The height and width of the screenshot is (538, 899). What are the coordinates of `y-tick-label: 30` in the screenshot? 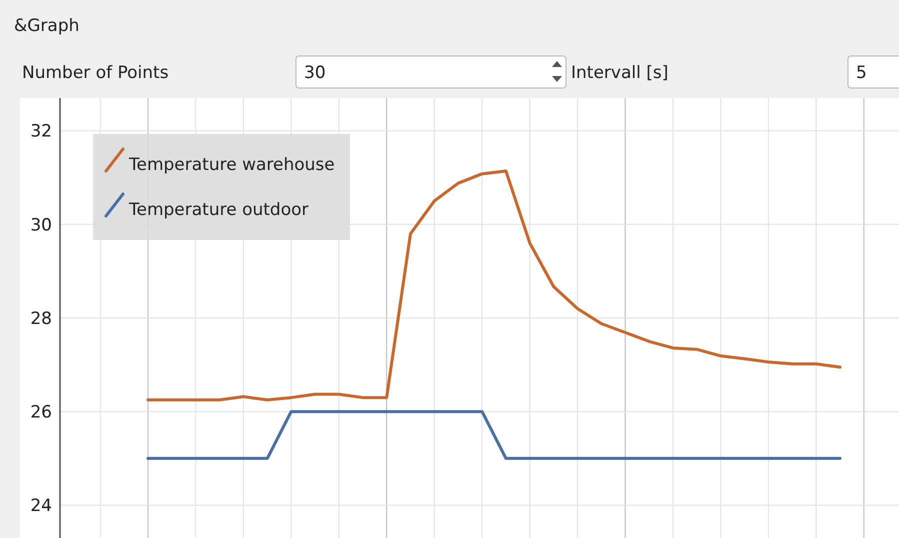 It's located at (41, 225).